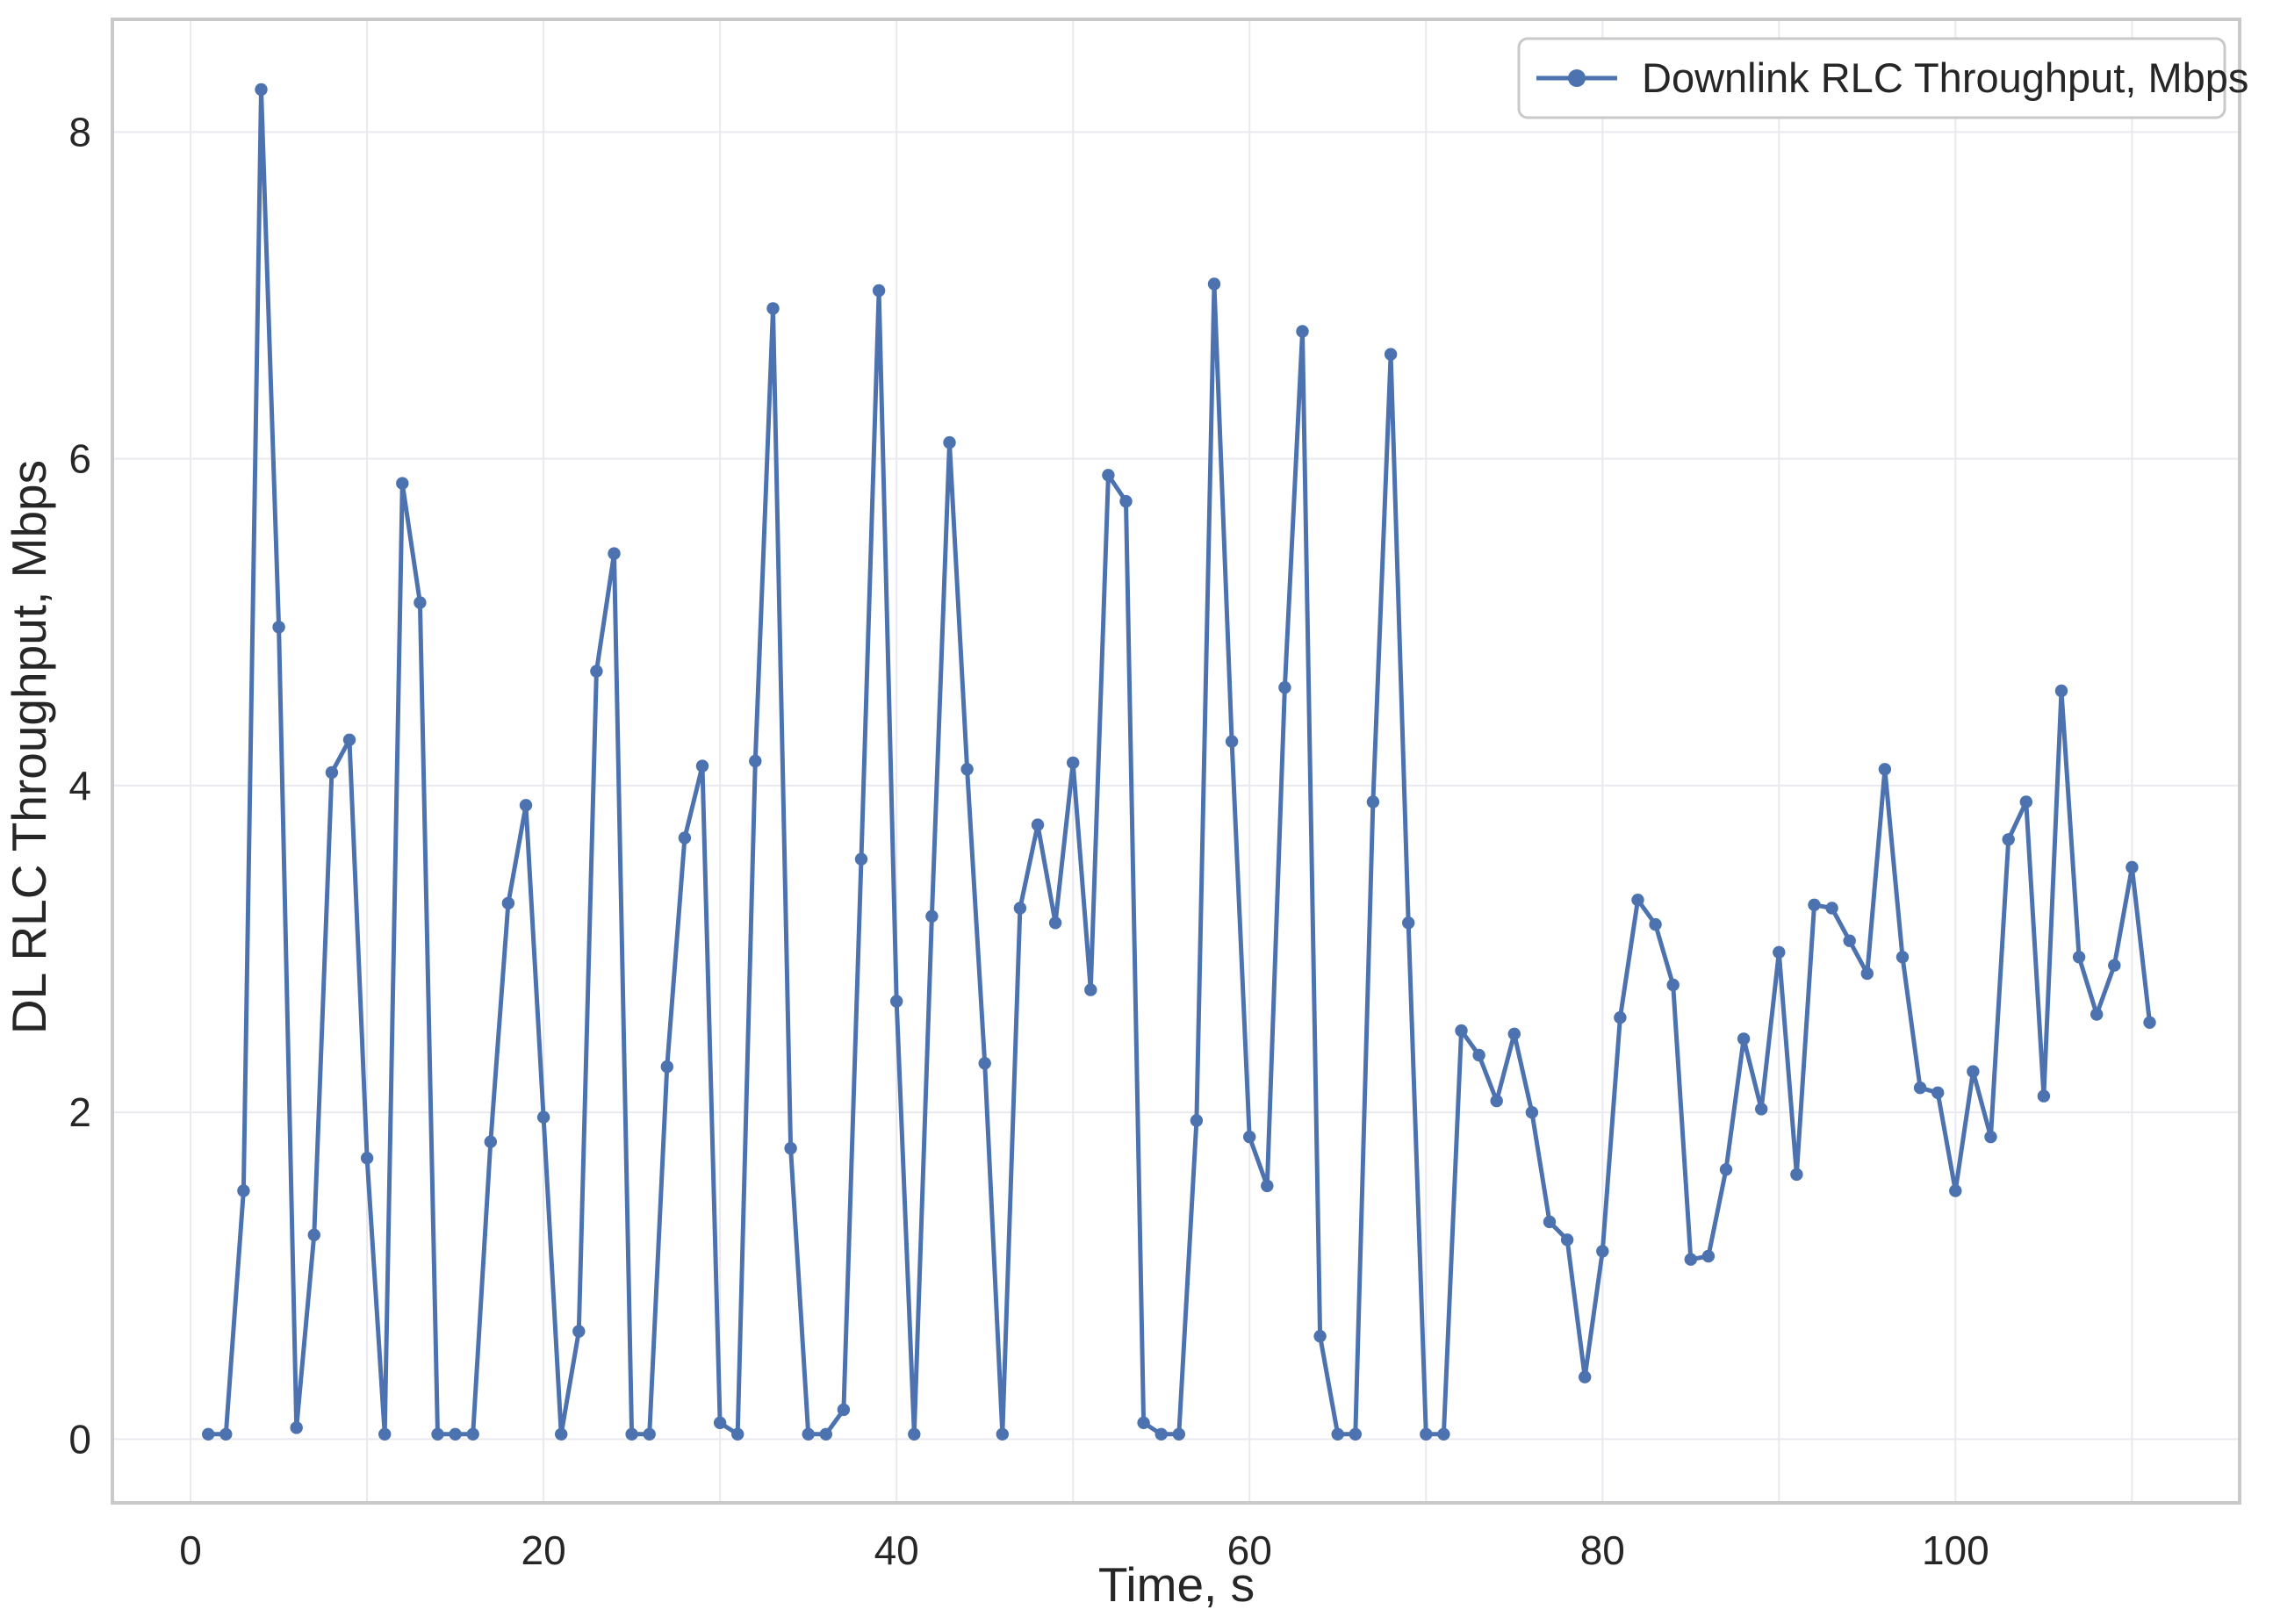  Describe the element at coordinates (79, 131) in the screenshot. I see `y-tick-label: 8` at that location.